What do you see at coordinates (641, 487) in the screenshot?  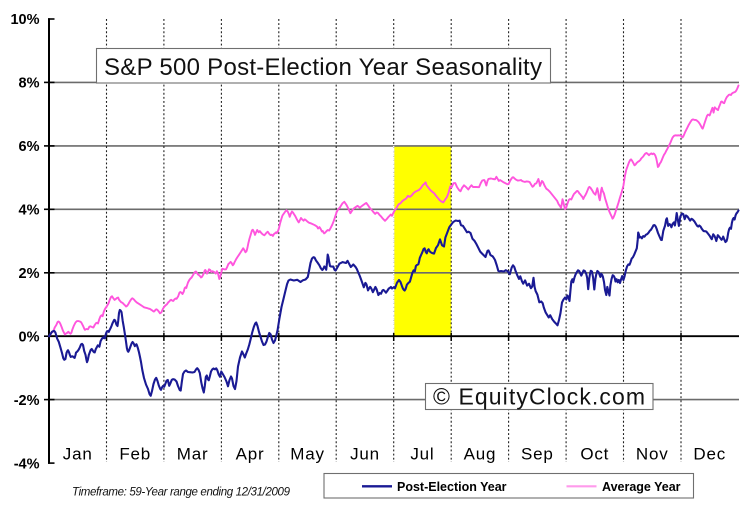 I see `svg-text: Average Year` at bounding box center [641, 487].